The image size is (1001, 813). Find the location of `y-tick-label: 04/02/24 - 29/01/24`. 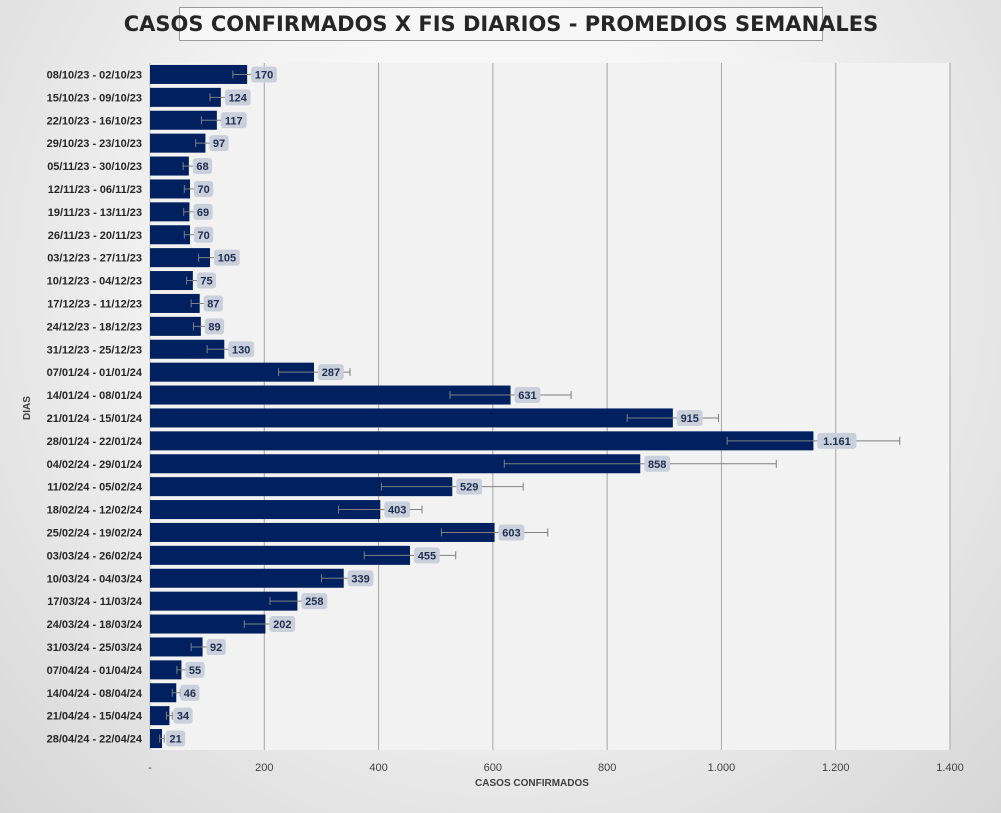

y-tick-label: 04/02/24 - 29/01/24 is located at coordinates (95, 465).